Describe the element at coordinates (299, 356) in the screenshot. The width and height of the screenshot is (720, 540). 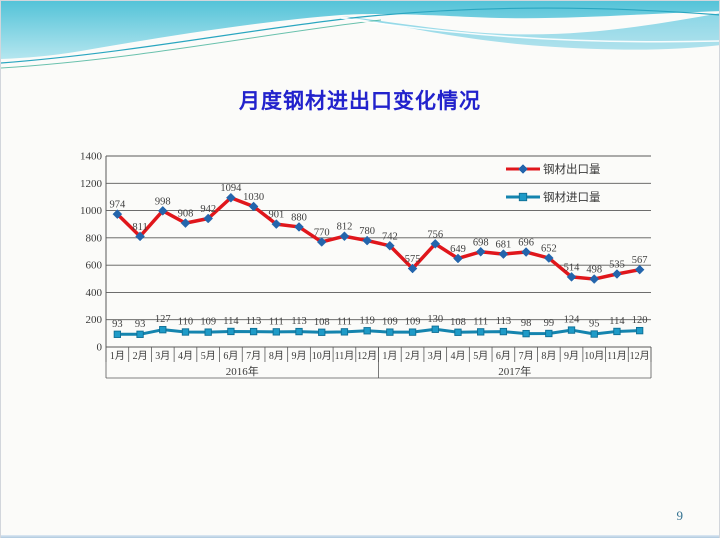
I see `x-axis-month-label: 9月` at that location.